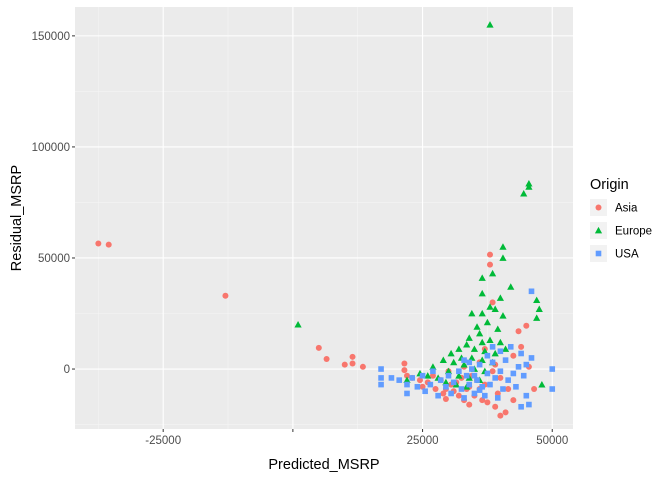  I want to click on legend-item-usa: USA, so click(614, 253).